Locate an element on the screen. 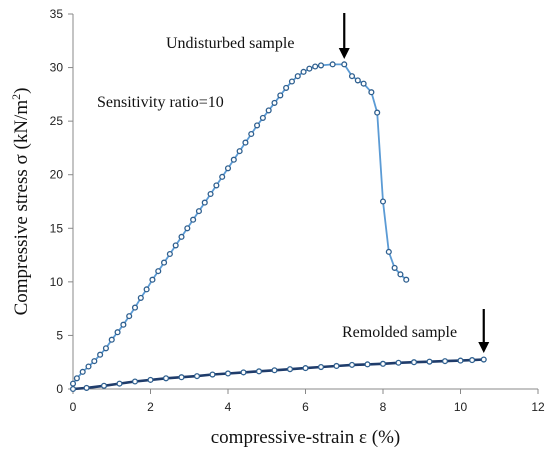 The height and width of the screenshot is (449, 550). y-tick-label: 10 is located at coordinates (57, 282).